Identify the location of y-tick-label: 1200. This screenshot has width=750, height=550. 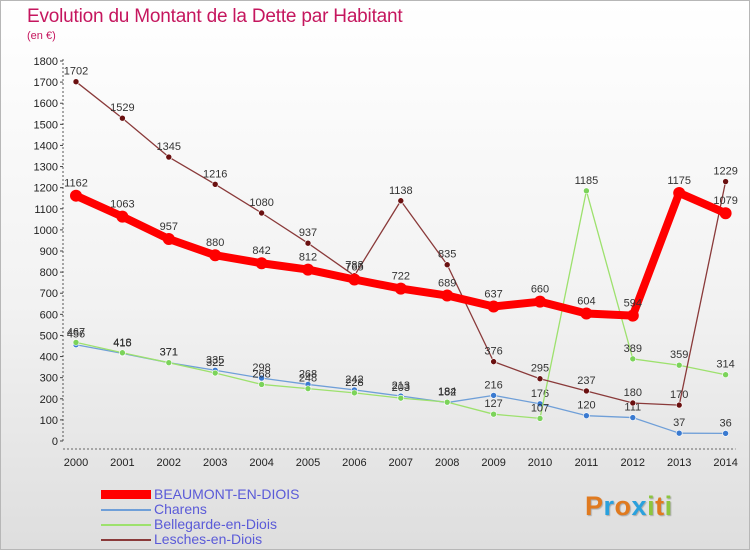
(46, 189).